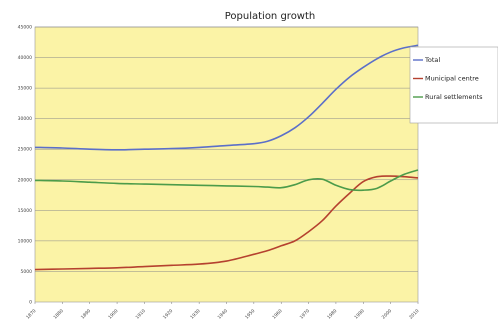 This screenshot has height=334, width=498. Describe the element at coordinates (25, 180) in the screenshot. I see `y-tick-label: 20000` at that location.